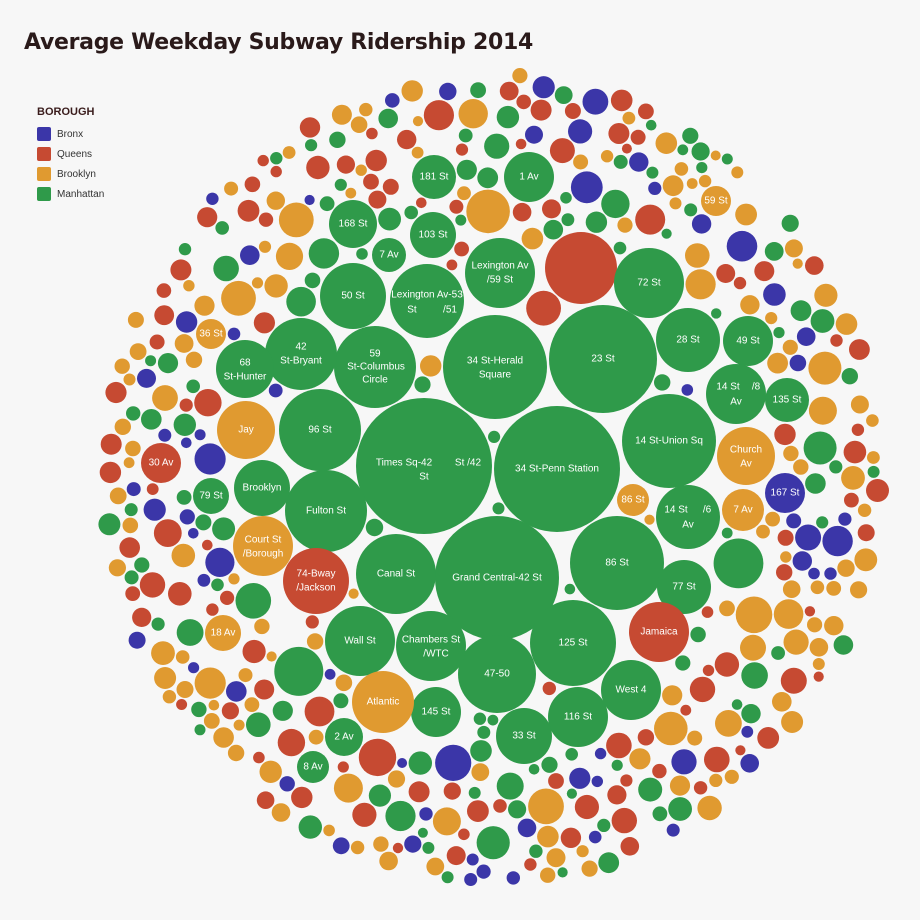 The height and width of the screenshot is (920, 920). I want to click on legend-swatch-bronx, so click(44, 134).